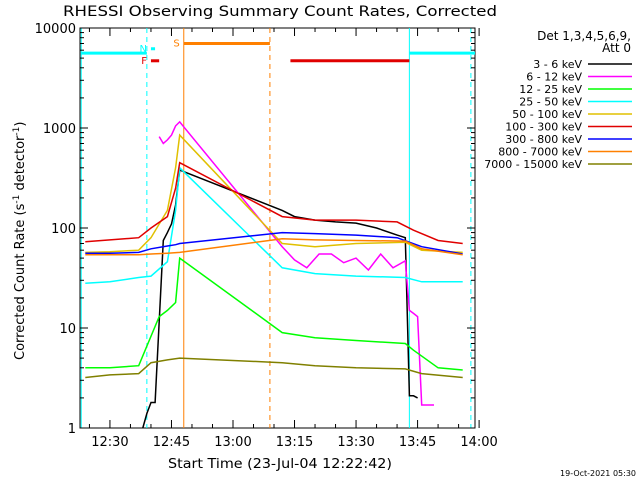  What do you see at coordinates (274, 368) in the screenshot?
I see `series-line-7000-15000-kev` at bounding box center [274, 368].